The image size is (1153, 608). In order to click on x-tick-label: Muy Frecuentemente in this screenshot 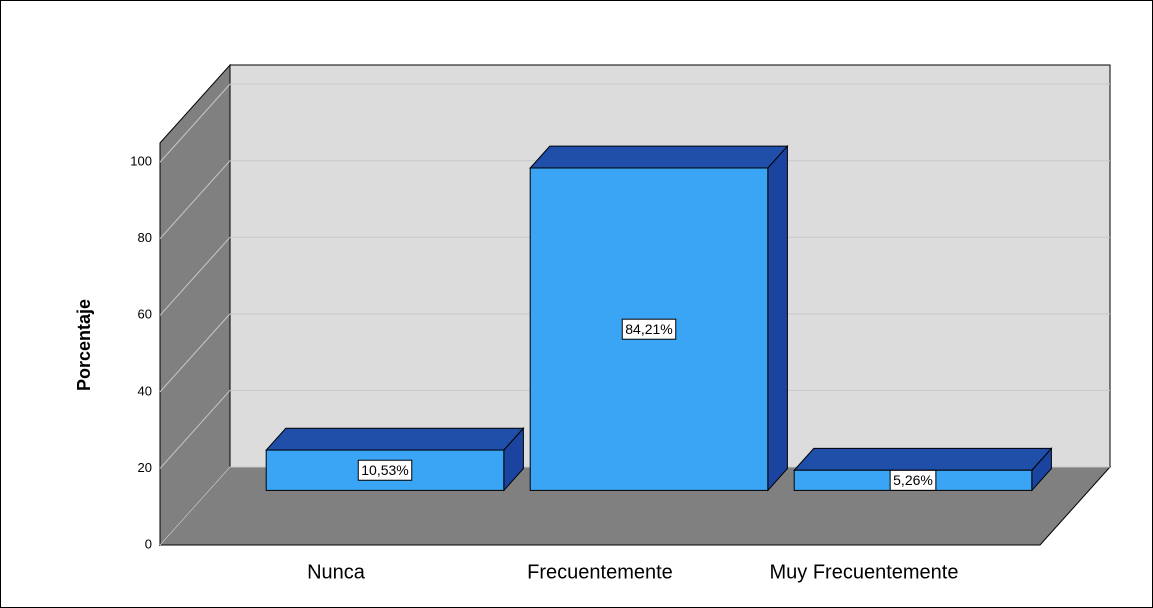, I will do `click(864, 572)`.